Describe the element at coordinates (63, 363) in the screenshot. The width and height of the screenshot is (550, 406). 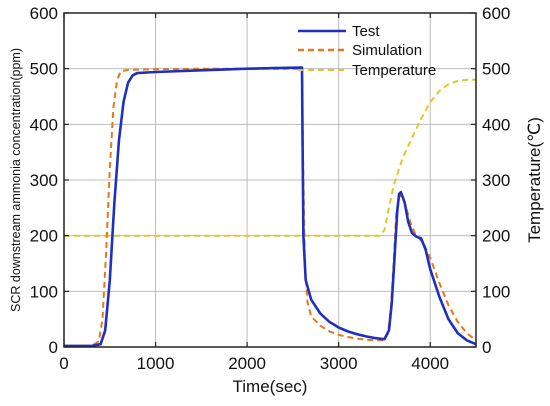
I see `x-tick-label: 0` at that location.